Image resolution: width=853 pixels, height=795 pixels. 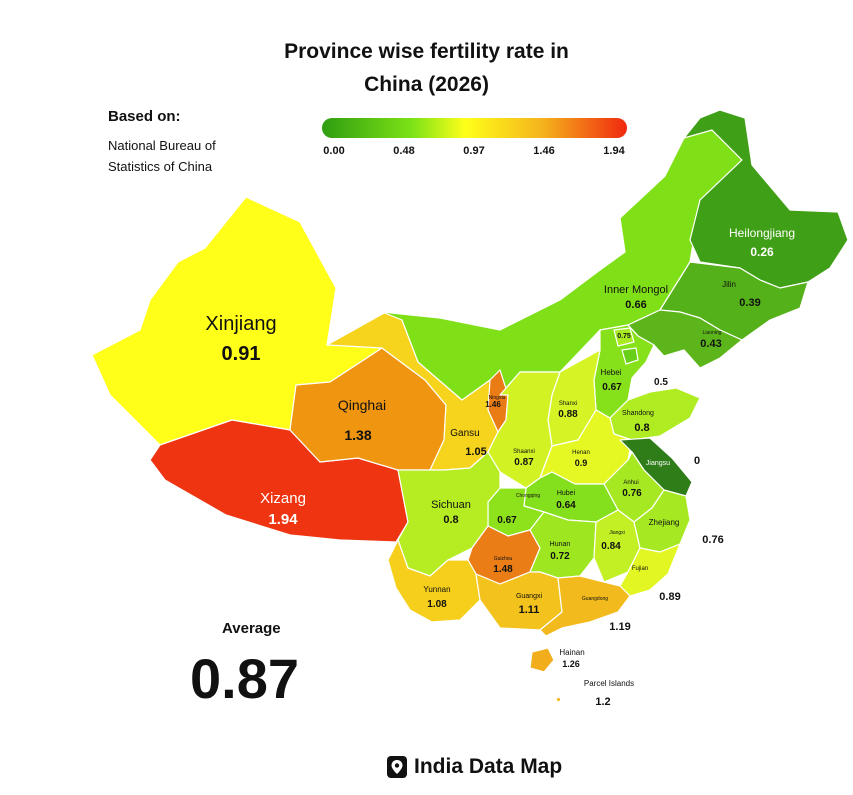 What do you see at coordinates (611, 372) in the screenshot?
I see `label-hebei-name: Hebei` at bounding box center [611, 372].